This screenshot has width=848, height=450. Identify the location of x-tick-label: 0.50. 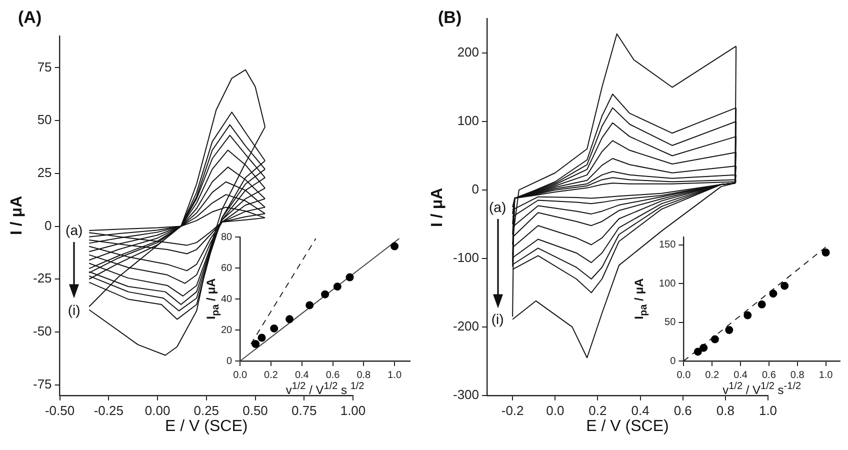
(255, 410).